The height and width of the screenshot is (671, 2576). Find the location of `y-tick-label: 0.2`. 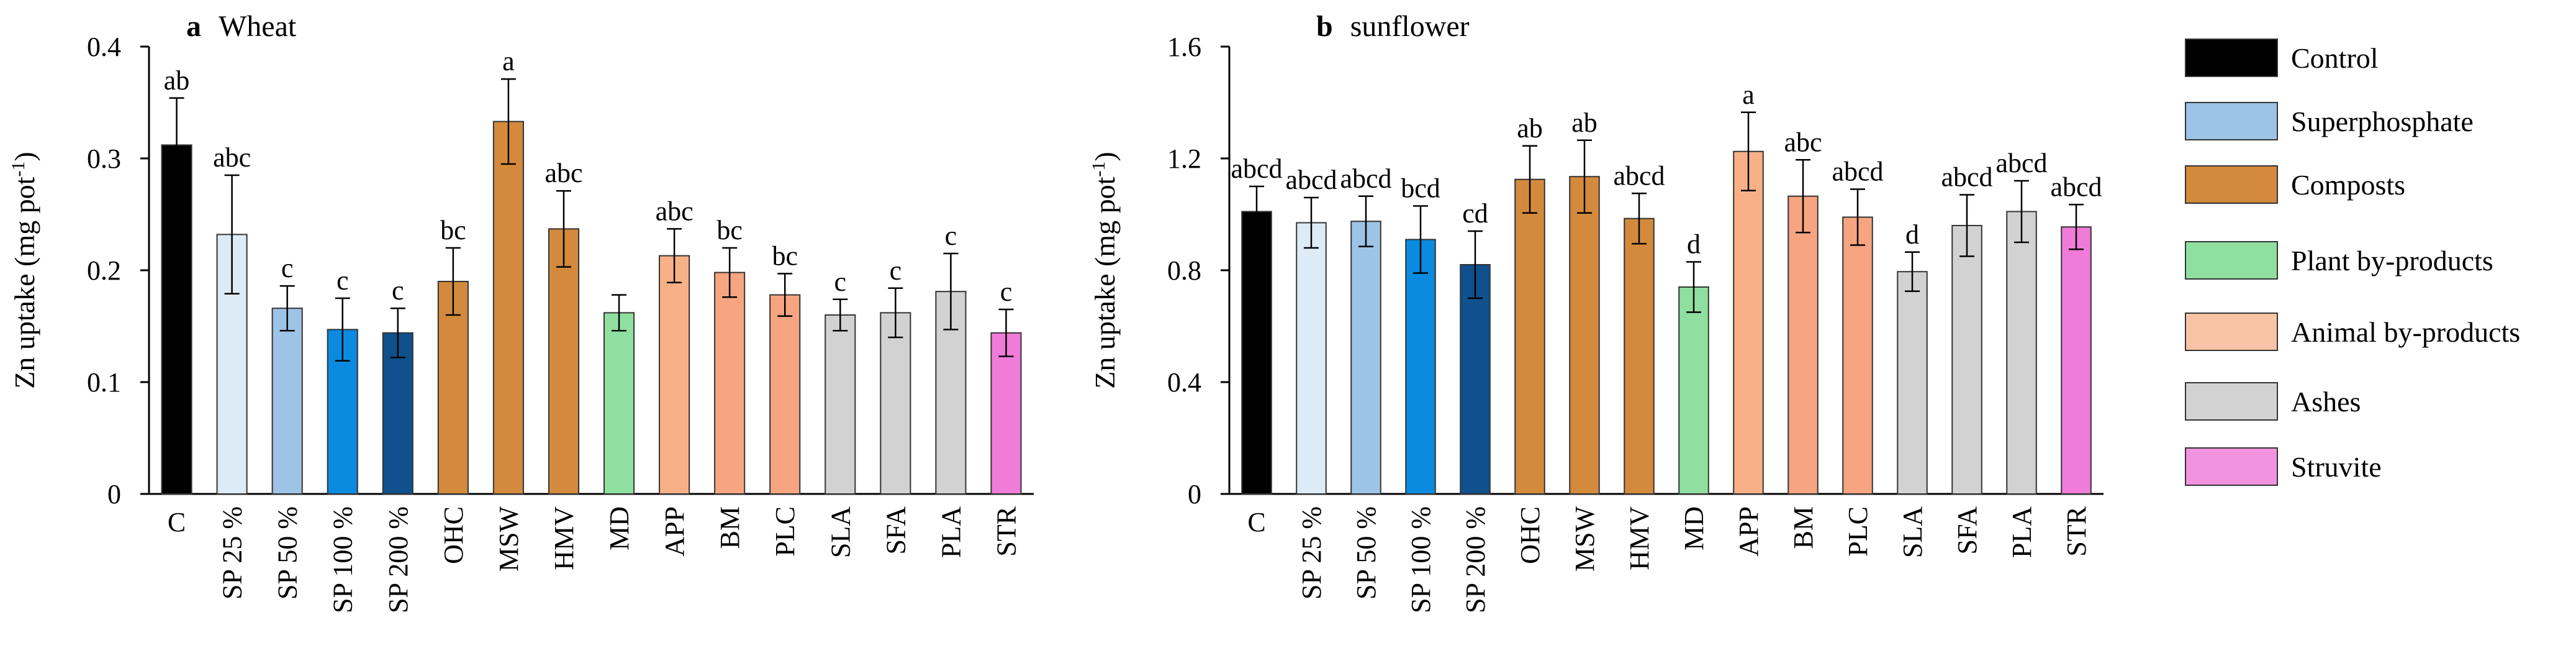

y-tick-label: 0.2 is located at coordinates (104, 270).